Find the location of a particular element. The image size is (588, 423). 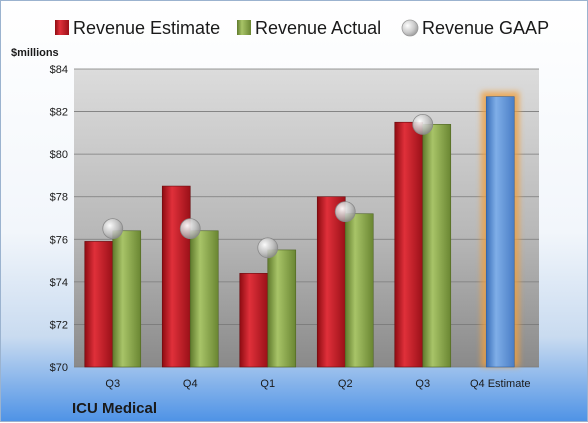

legend-label-revenue-estimate: Revenue Estimate is located at coordinates (146, 28).